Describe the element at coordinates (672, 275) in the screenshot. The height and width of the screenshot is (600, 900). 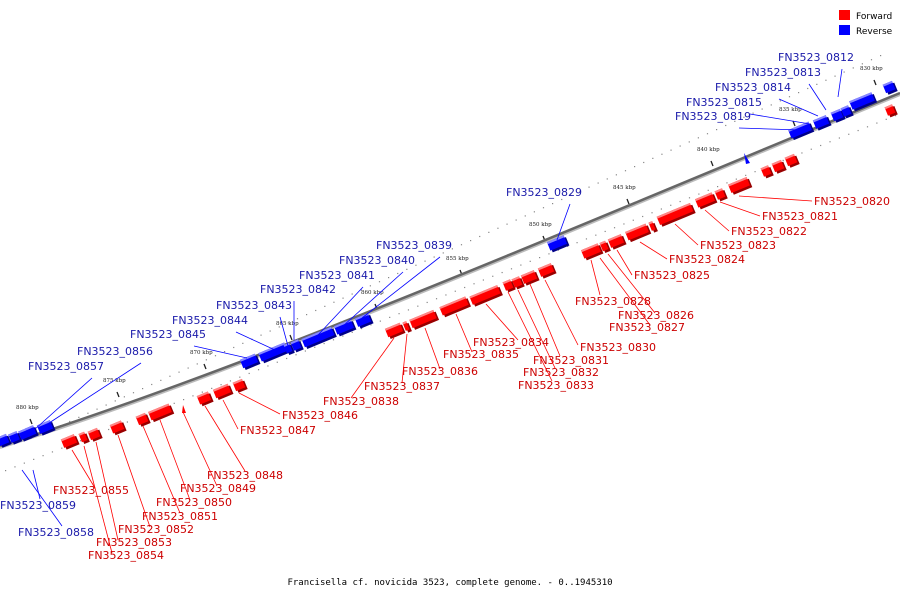
I see `forward-gene-label: FN3523_0825` at that location.